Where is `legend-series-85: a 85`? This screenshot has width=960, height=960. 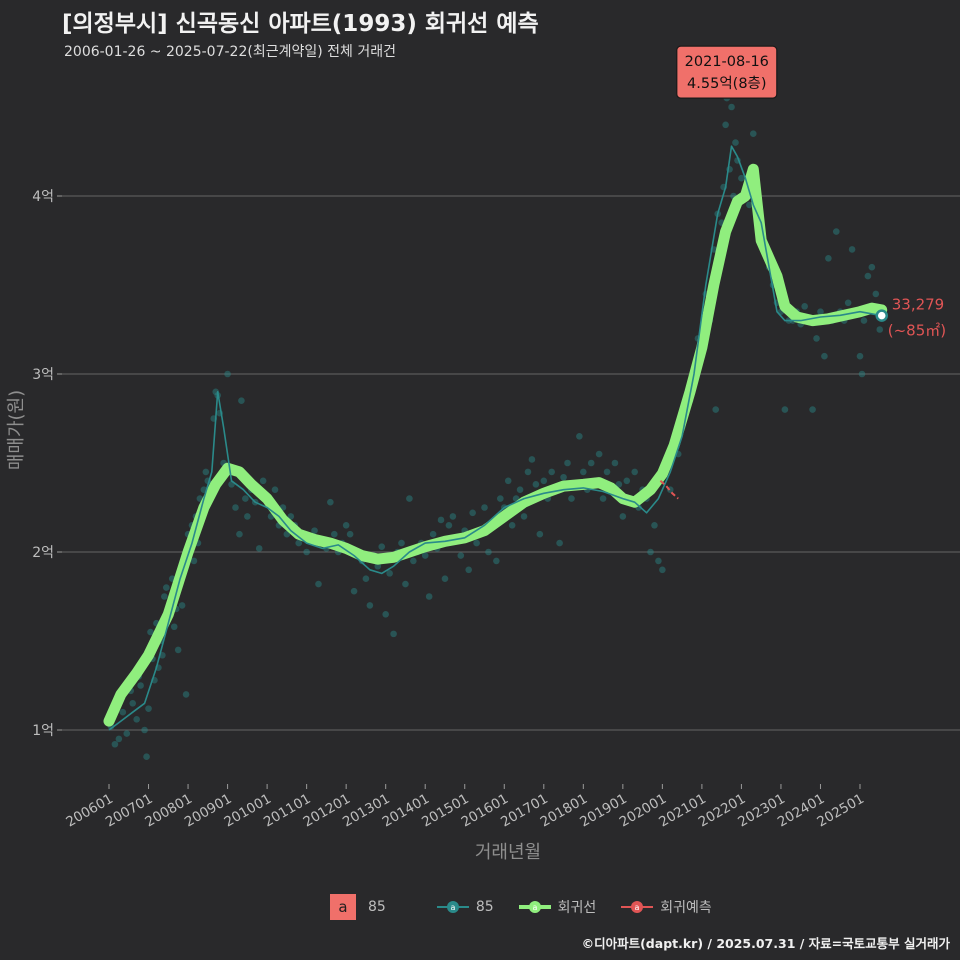
legend-series-85: a 85 is located at coordinates (465, 907).